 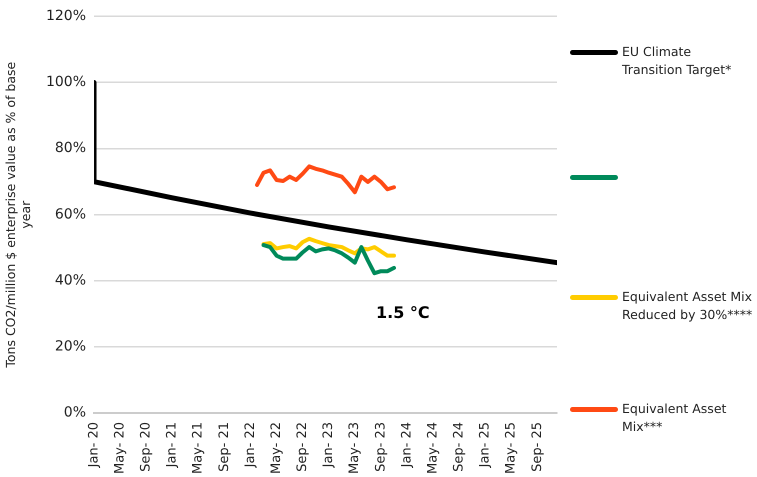 I want to click on x-tick-label: Jan- 20, so click(x=94, y=445).